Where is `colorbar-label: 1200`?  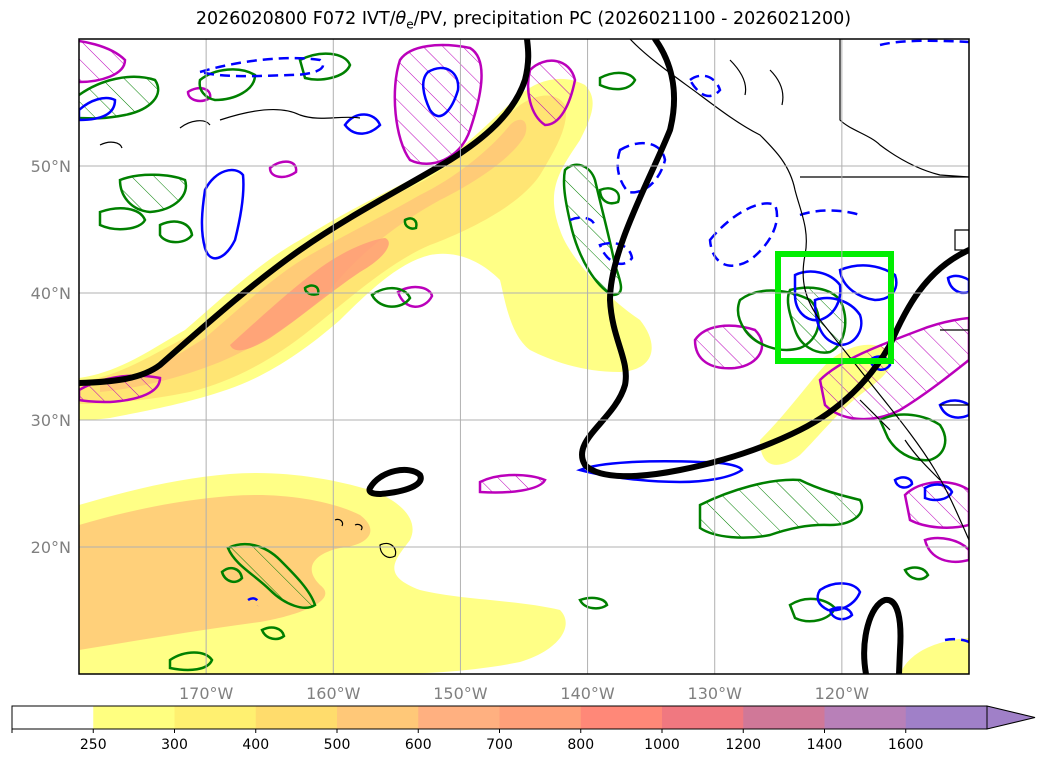
colorbar-label: 1200 is located at coordinates (743, 745).